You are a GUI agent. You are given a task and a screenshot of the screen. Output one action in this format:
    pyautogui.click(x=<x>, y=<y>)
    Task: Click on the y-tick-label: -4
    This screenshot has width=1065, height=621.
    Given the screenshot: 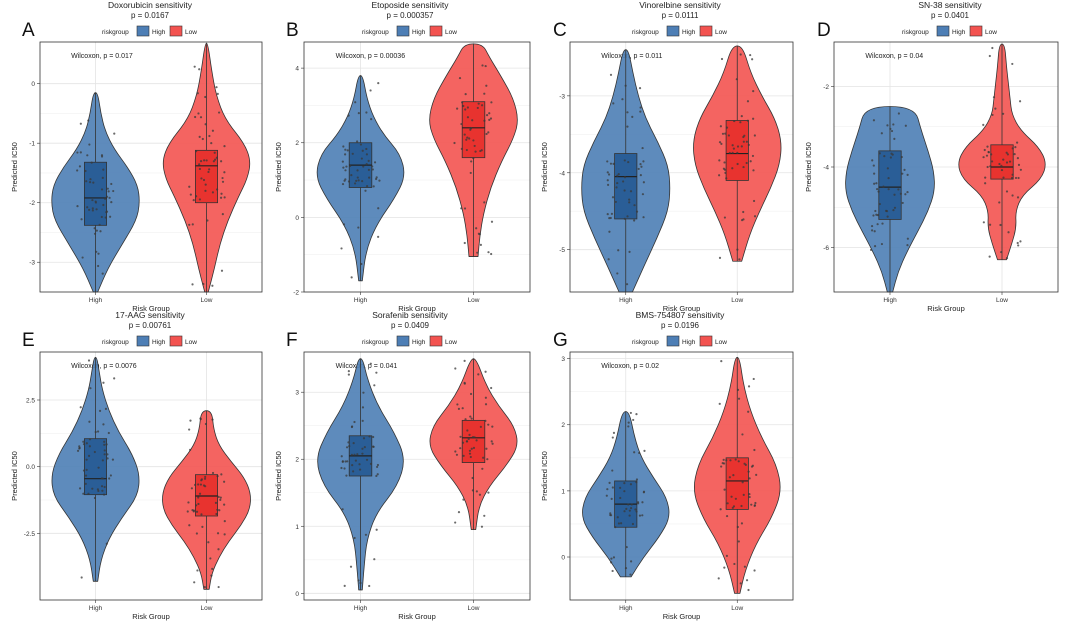 What is the action you would take?
    pyautogui.click(x=562, y=173)
    